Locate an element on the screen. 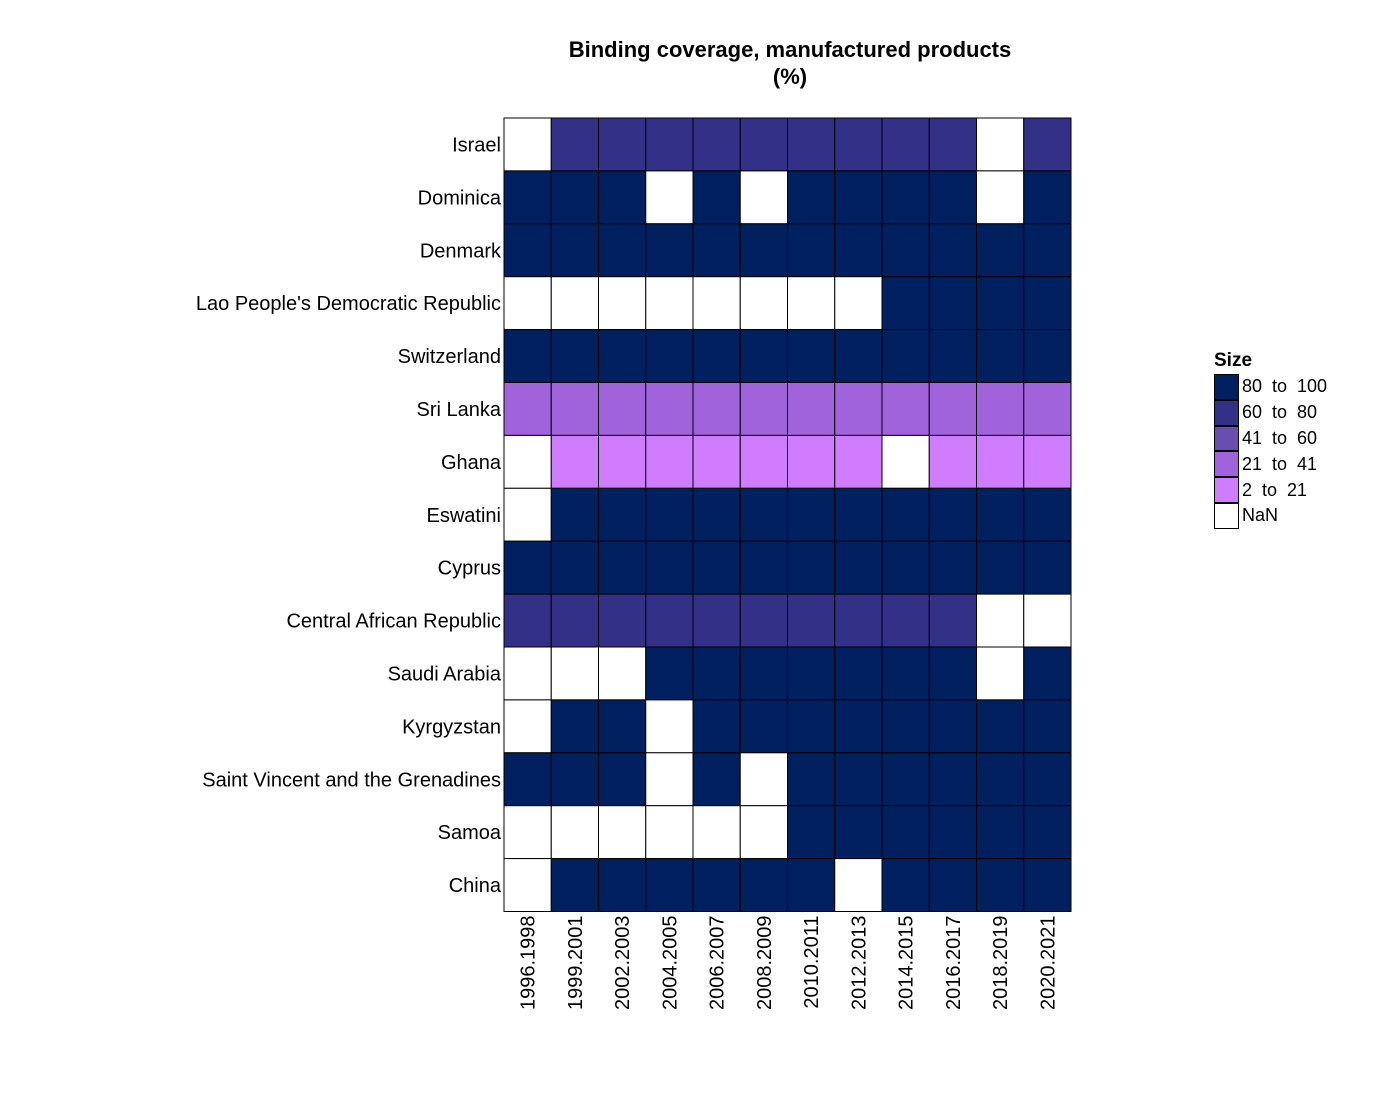 This screenshot has height=1100, width=1400. chart-title-main: Binding coverage, manufactured products is located at coordinates (790, 49).